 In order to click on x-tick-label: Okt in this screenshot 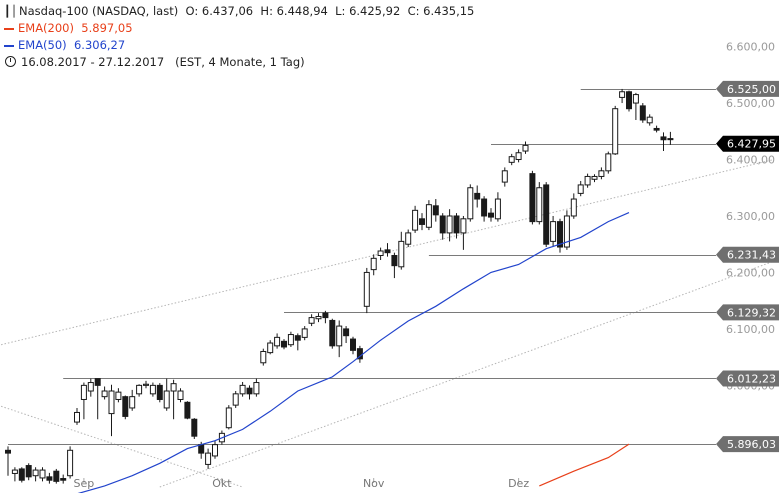, I will do `click(222, 483)`.